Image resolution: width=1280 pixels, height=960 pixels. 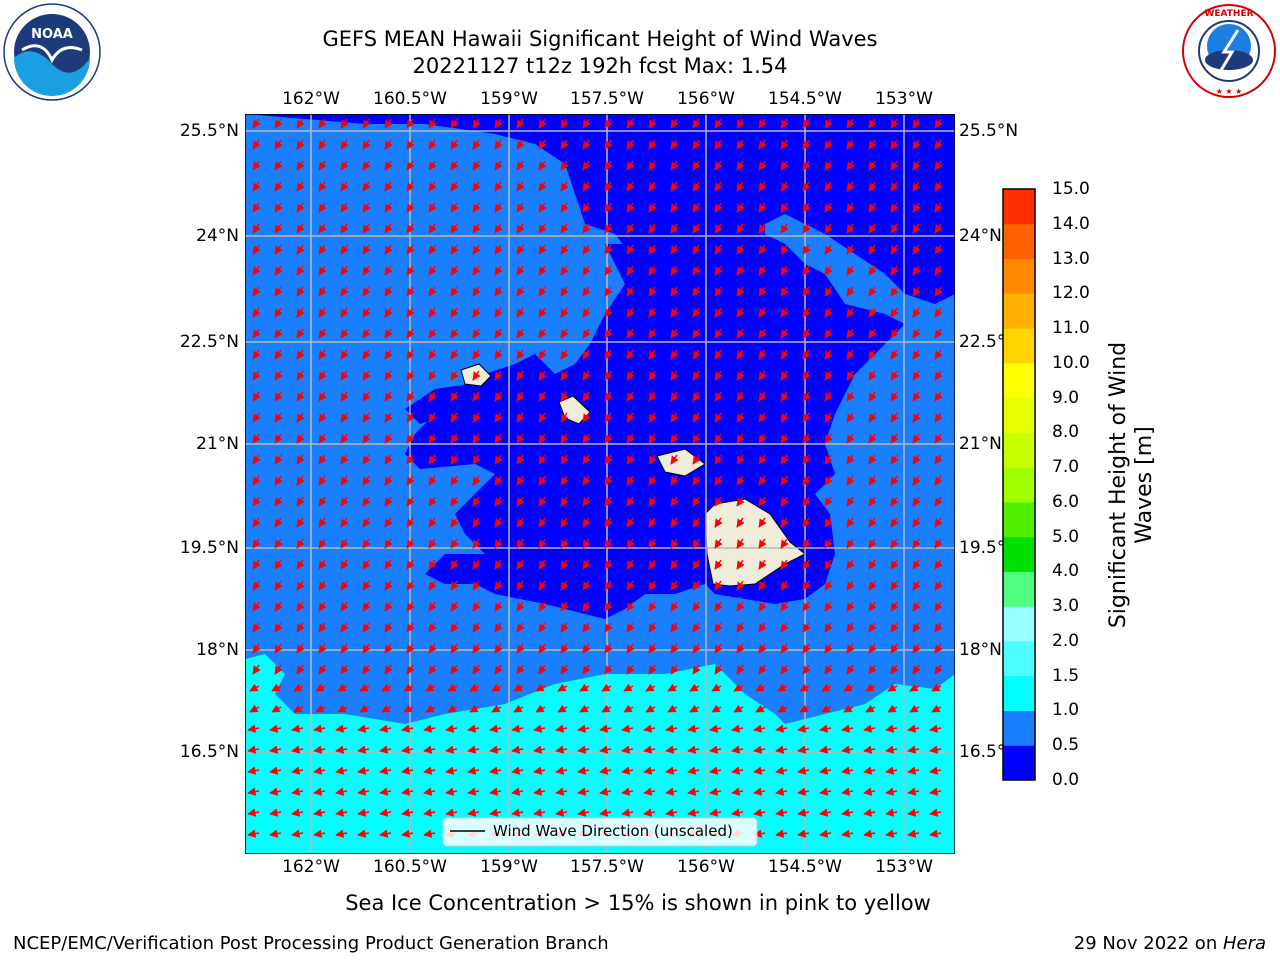 What do you see at coordinates (600, 66) in the screenshot?
I see `title-line-2: 20221127 t12z 192h fcst Max: 1.54` at bounding box center [600, 66].